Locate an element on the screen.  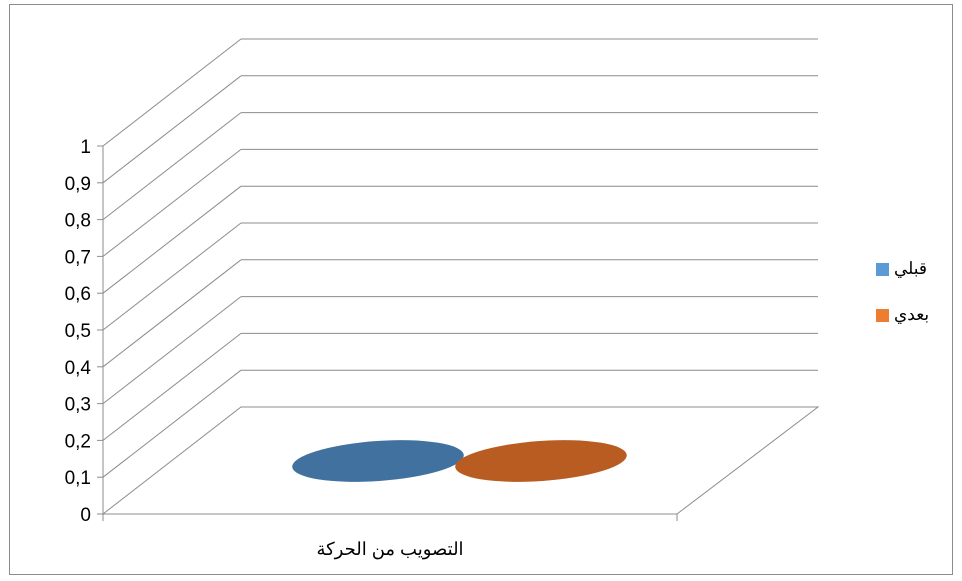
legend-label-before: قبلي is located at coordinates (911, 268).